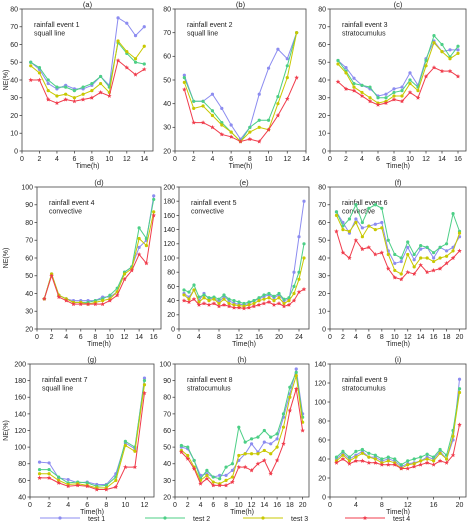  What do you see at coordinates (14, 98) in the screenshot?
I see `y-tick-label: 30` at bounding box center [14, 98].